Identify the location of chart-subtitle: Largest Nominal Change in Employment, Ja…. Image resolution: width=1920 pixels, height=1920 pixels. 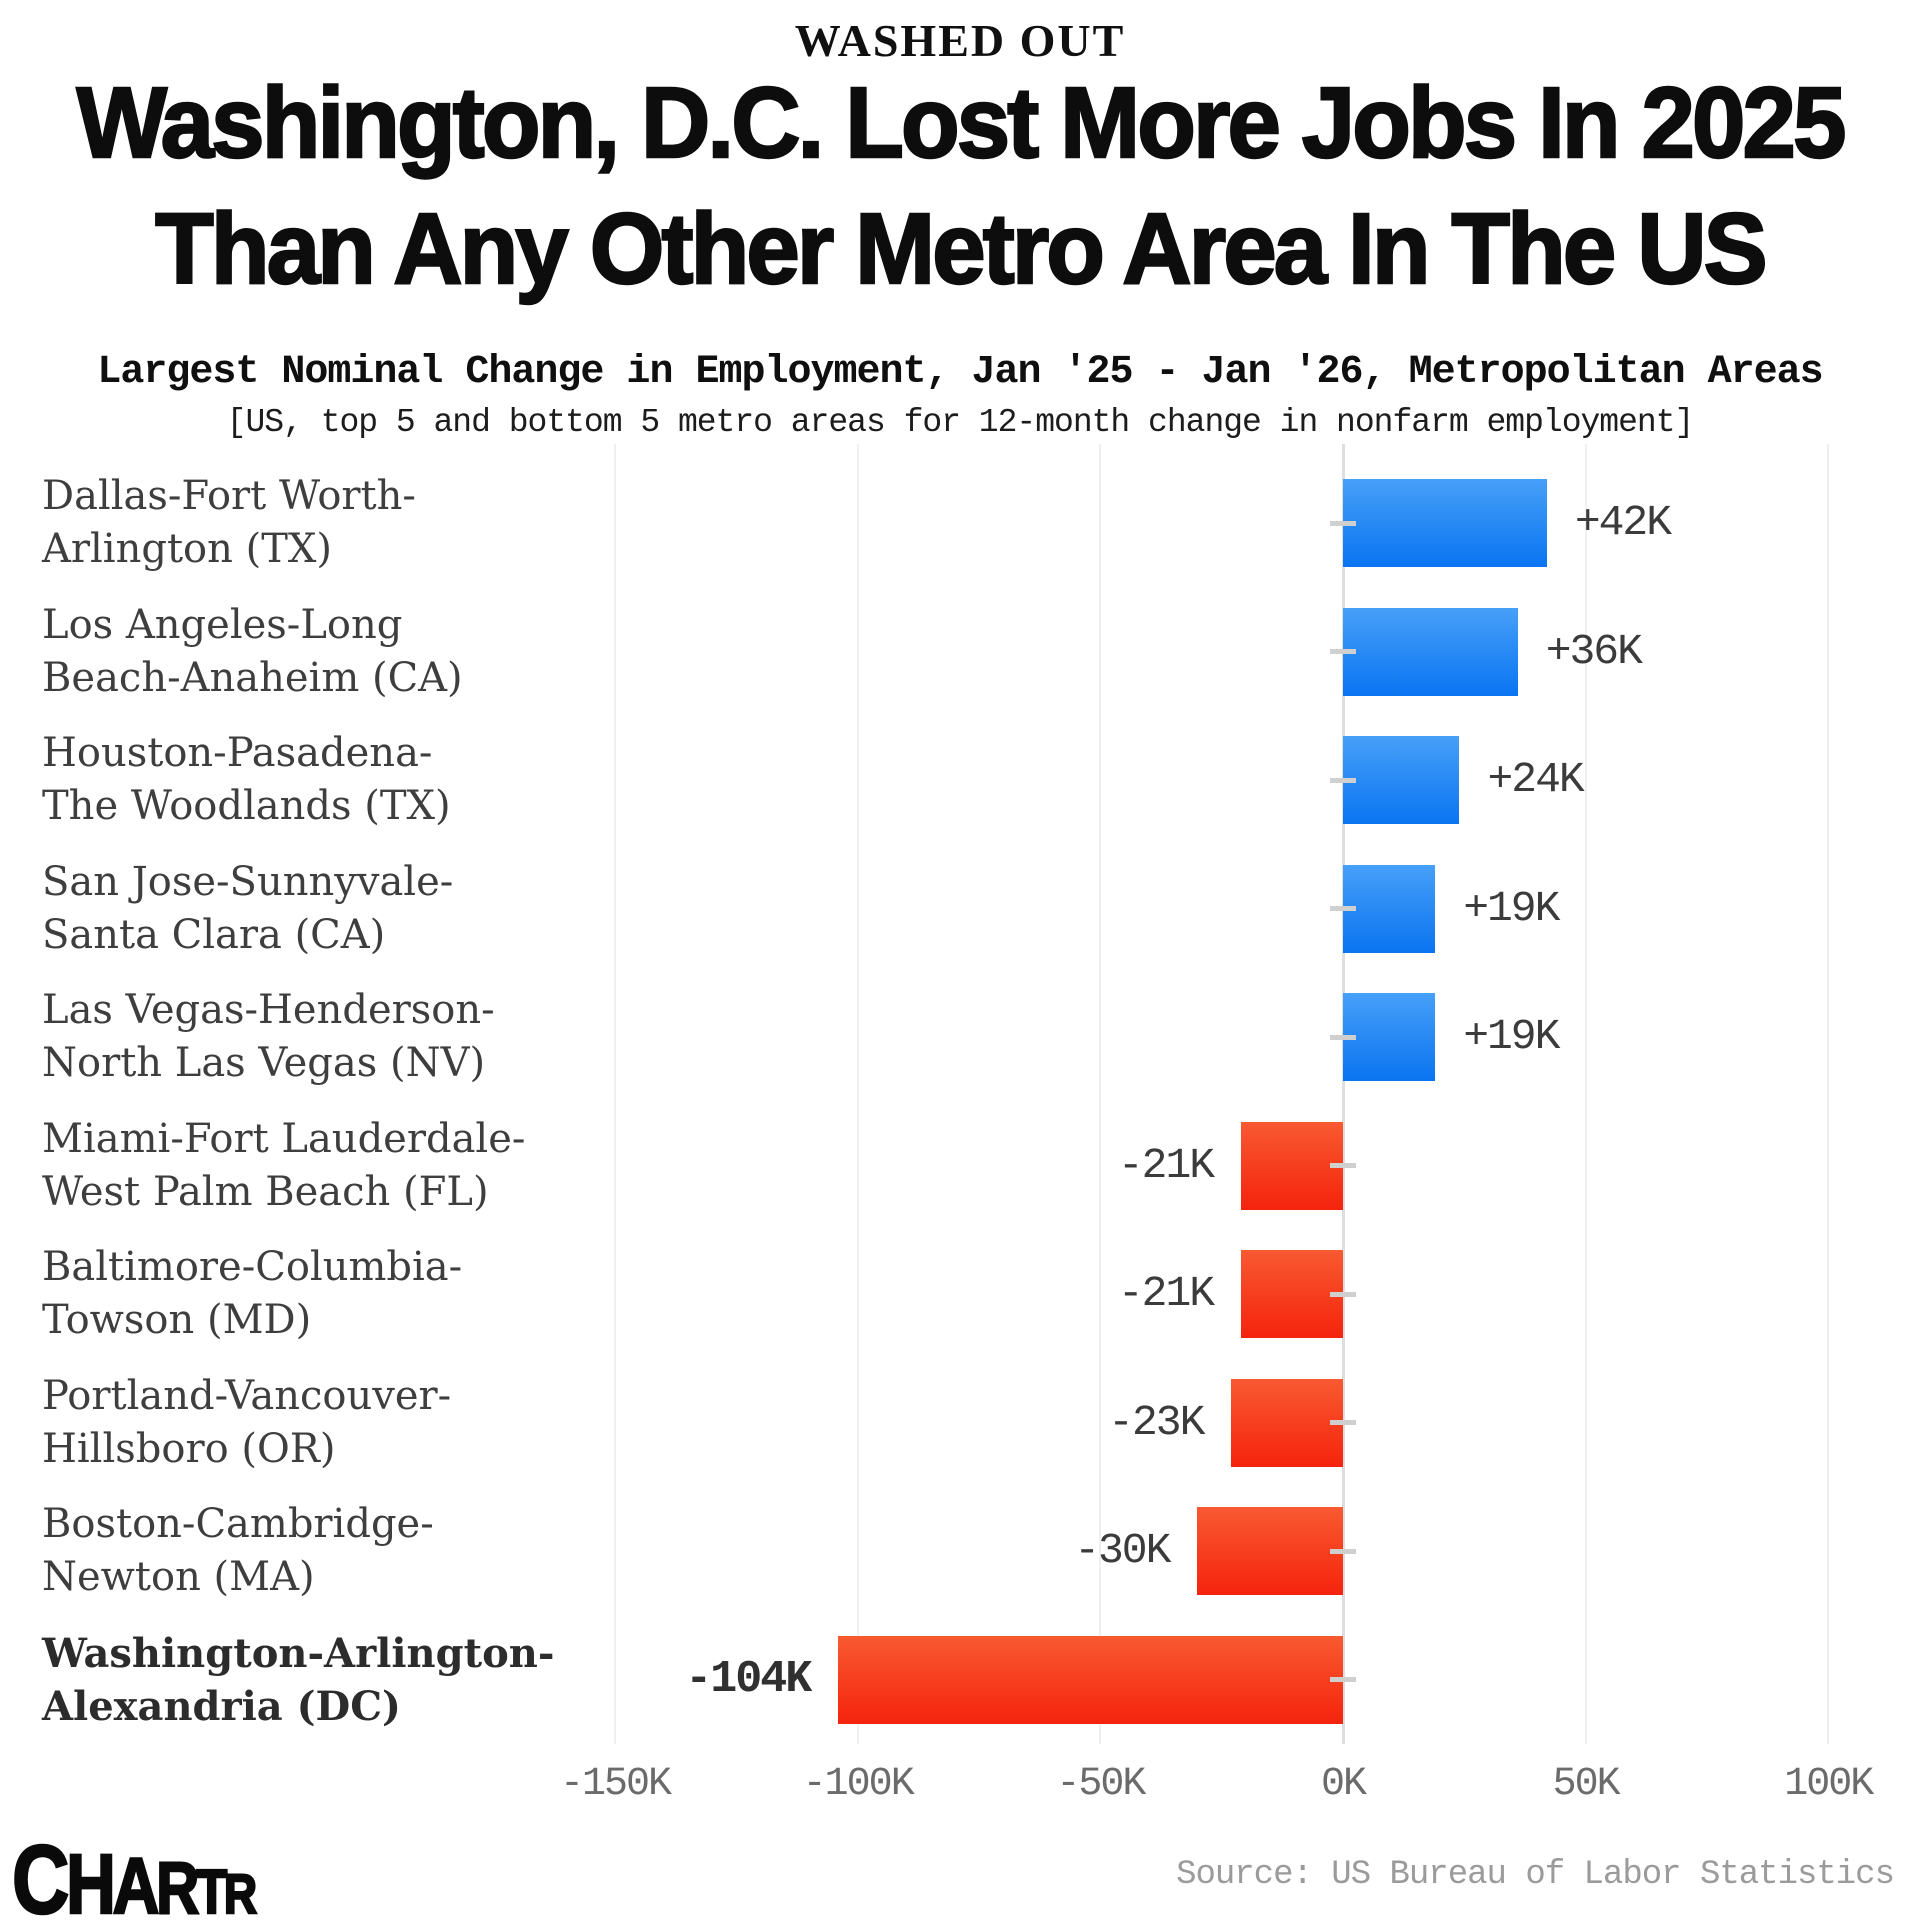
(960, 372).